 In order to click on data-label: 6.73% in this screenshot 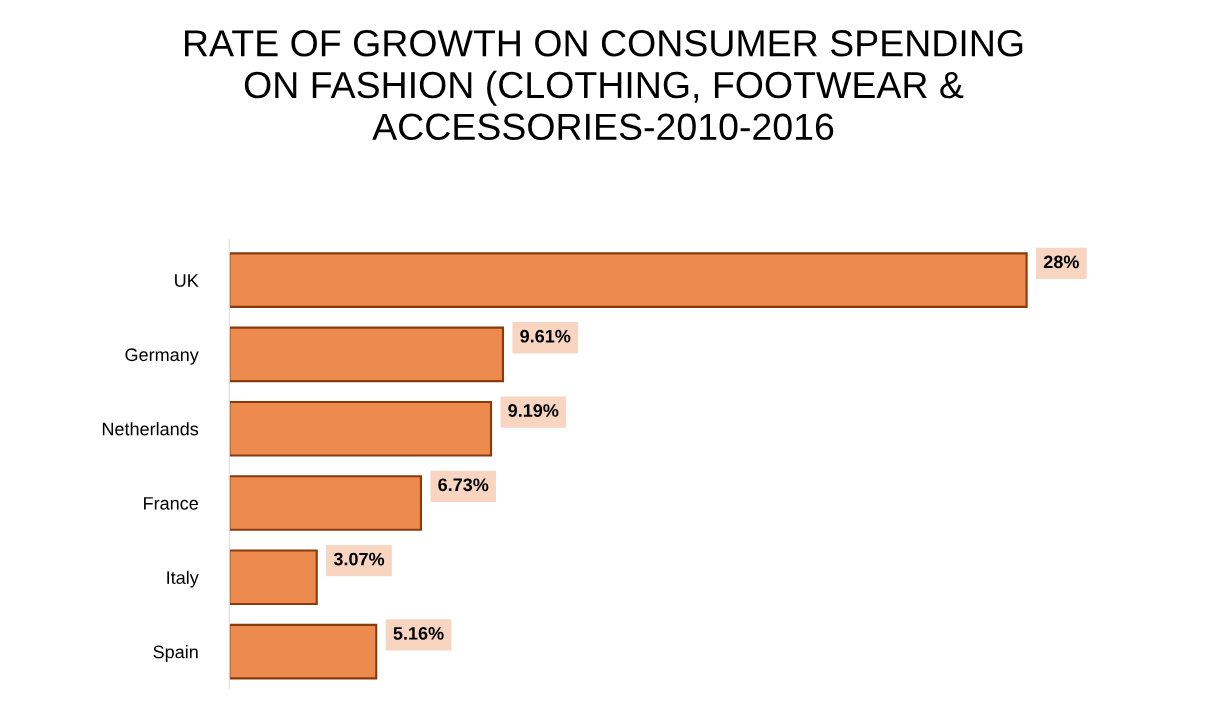, I will do `click(463, 485)`.